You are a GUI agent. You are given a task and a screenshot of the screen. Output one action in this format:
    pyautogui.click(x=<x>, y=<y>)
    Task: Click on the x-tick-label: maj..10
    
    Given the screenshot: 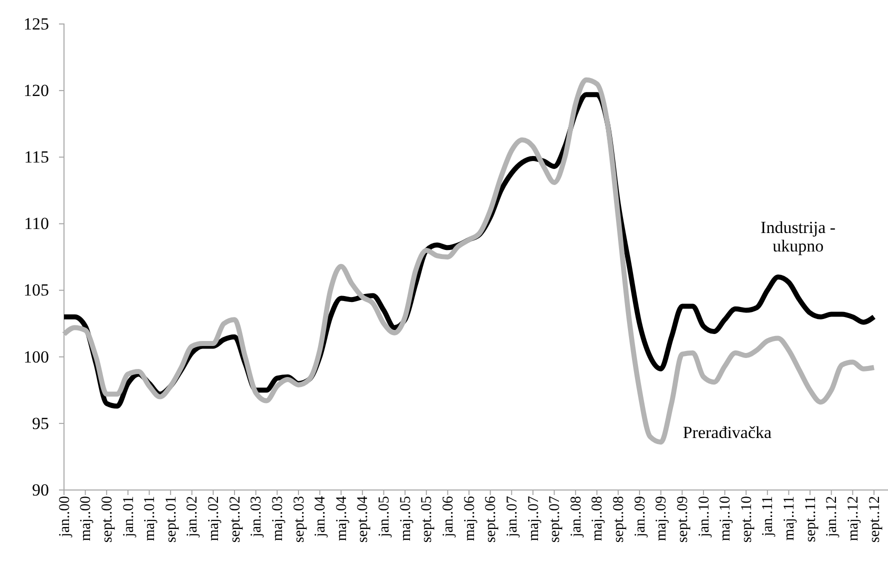 What is the action you would take?
    pyautogui.click(x=726, y=518)
    